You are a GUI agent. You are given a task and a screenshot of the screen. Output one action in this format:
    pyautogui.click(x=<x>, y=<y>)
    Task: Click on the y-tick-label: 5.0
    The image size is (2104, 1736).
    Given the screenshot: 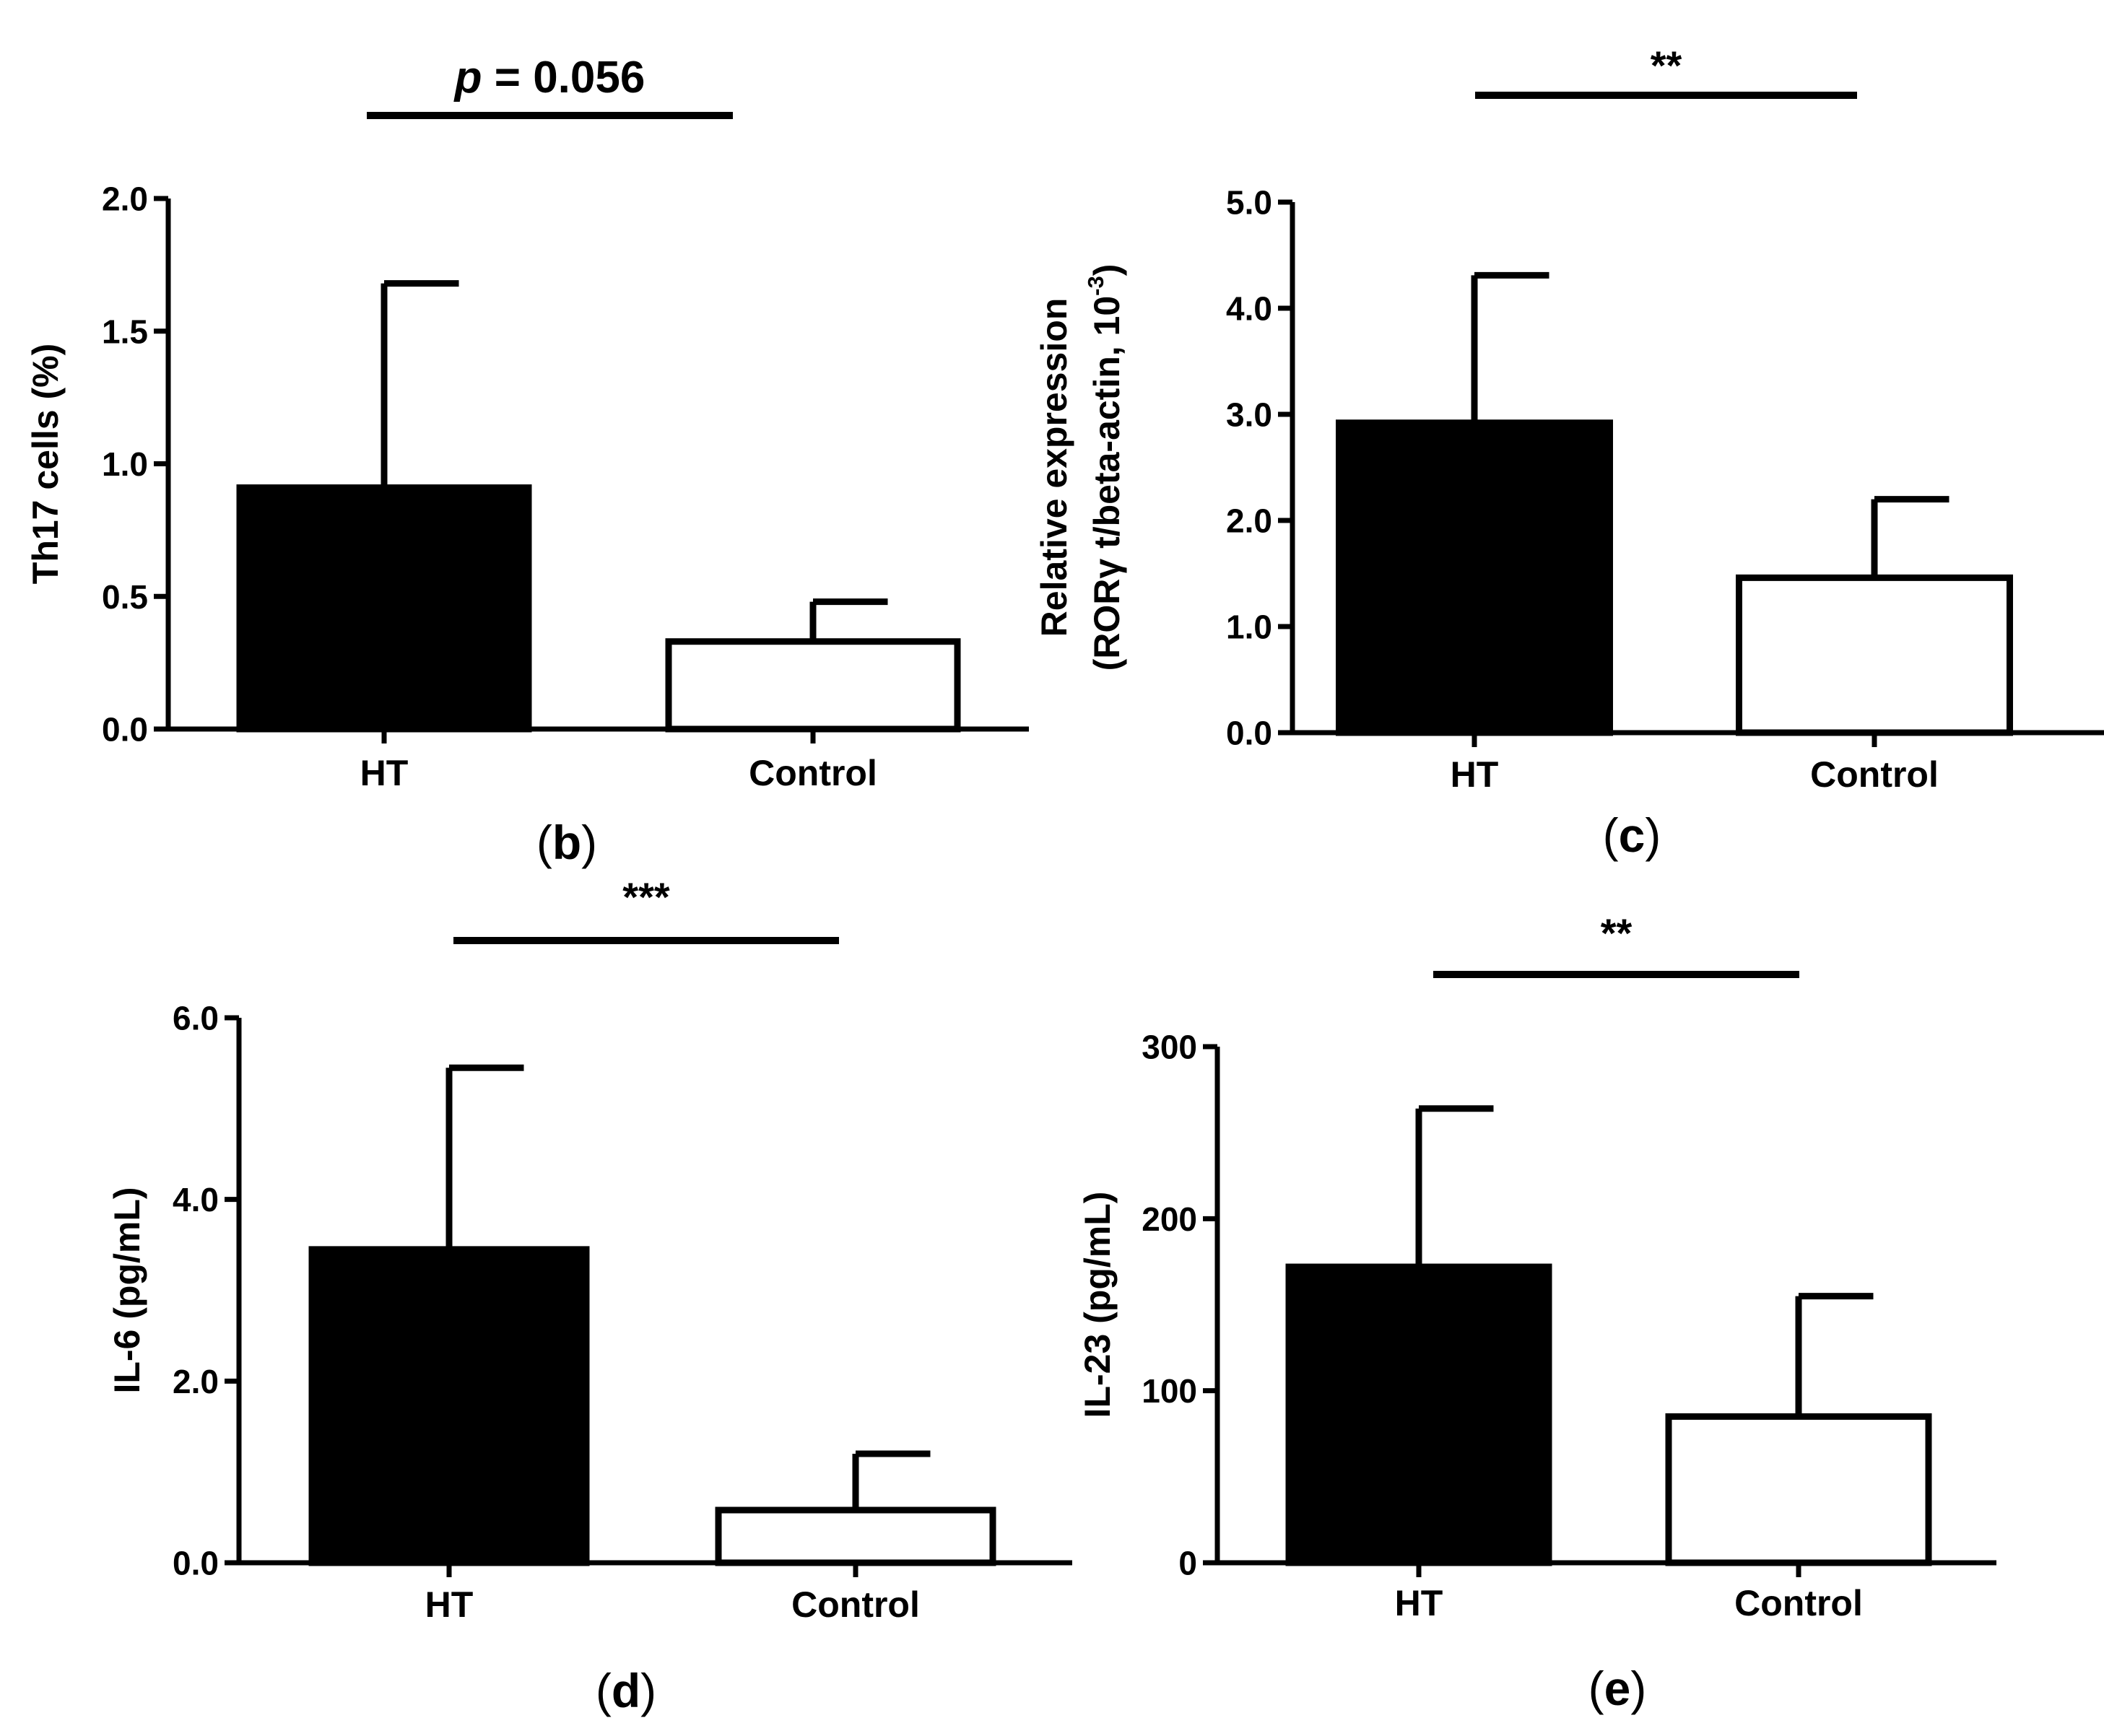 What is the action you would take?
    pyautogui.click(x=1249, y=203)
    